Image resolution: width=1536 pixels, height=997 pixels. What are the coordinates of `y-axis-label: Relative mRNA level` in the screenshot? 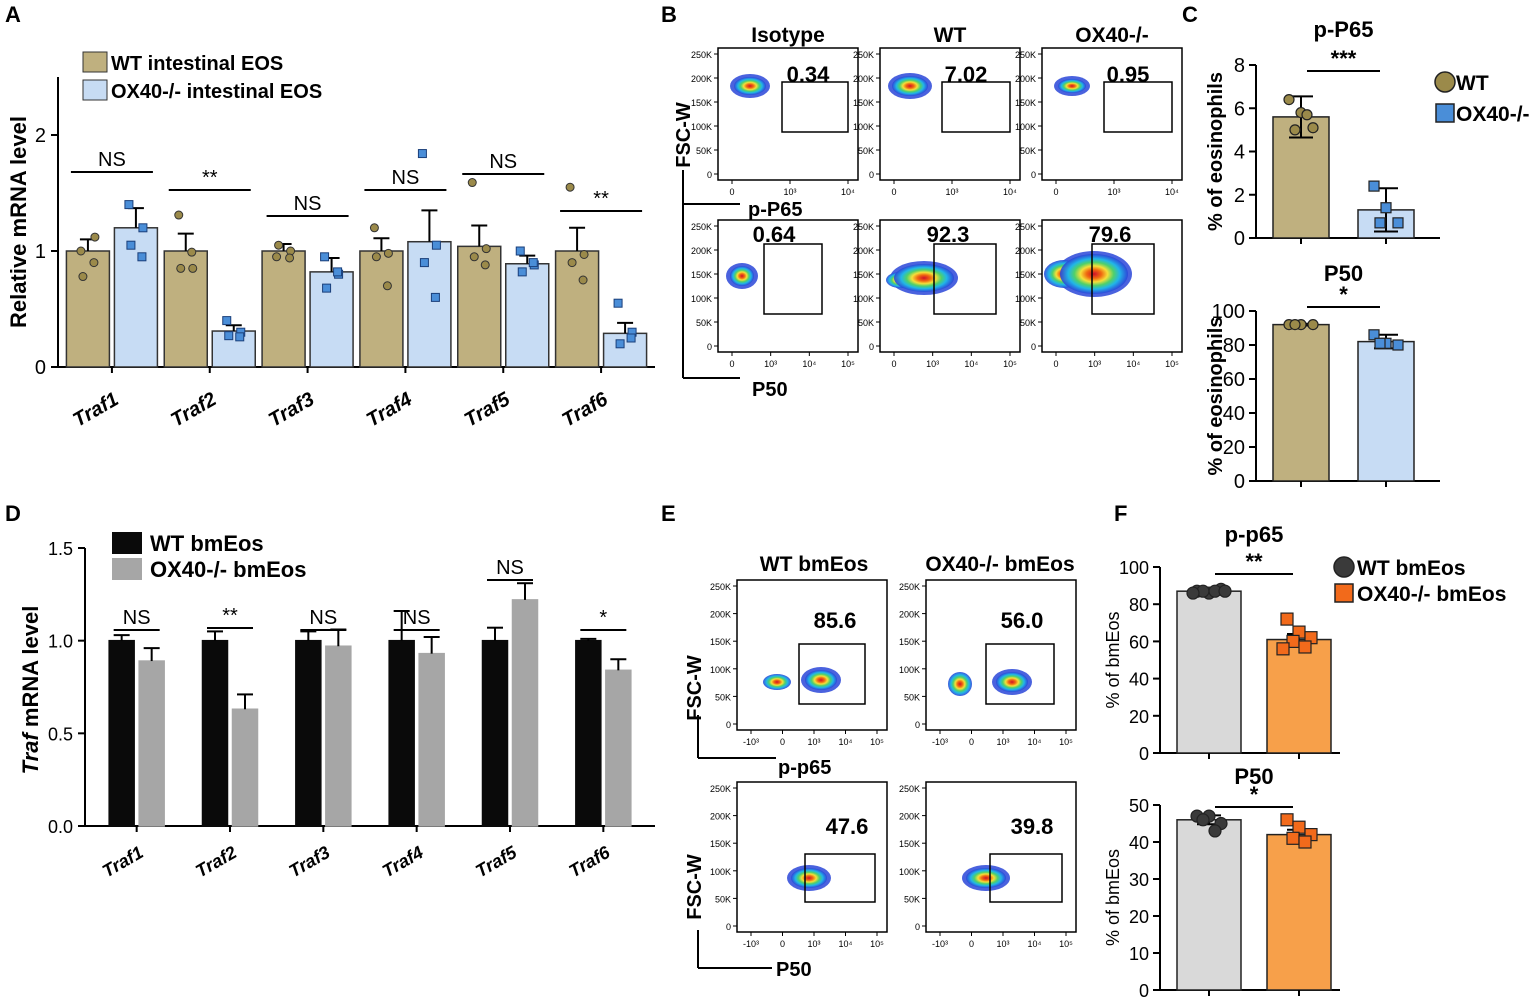 It's located at (18, 222).